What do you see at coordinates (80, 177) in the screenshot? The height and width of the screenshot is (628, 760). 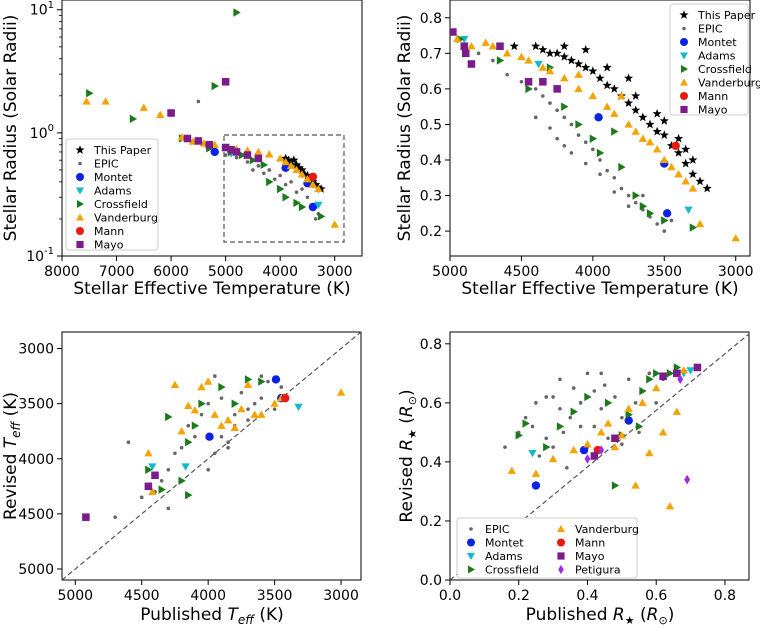 I see `legend-marker-montet` at bounding box center [80, 177].